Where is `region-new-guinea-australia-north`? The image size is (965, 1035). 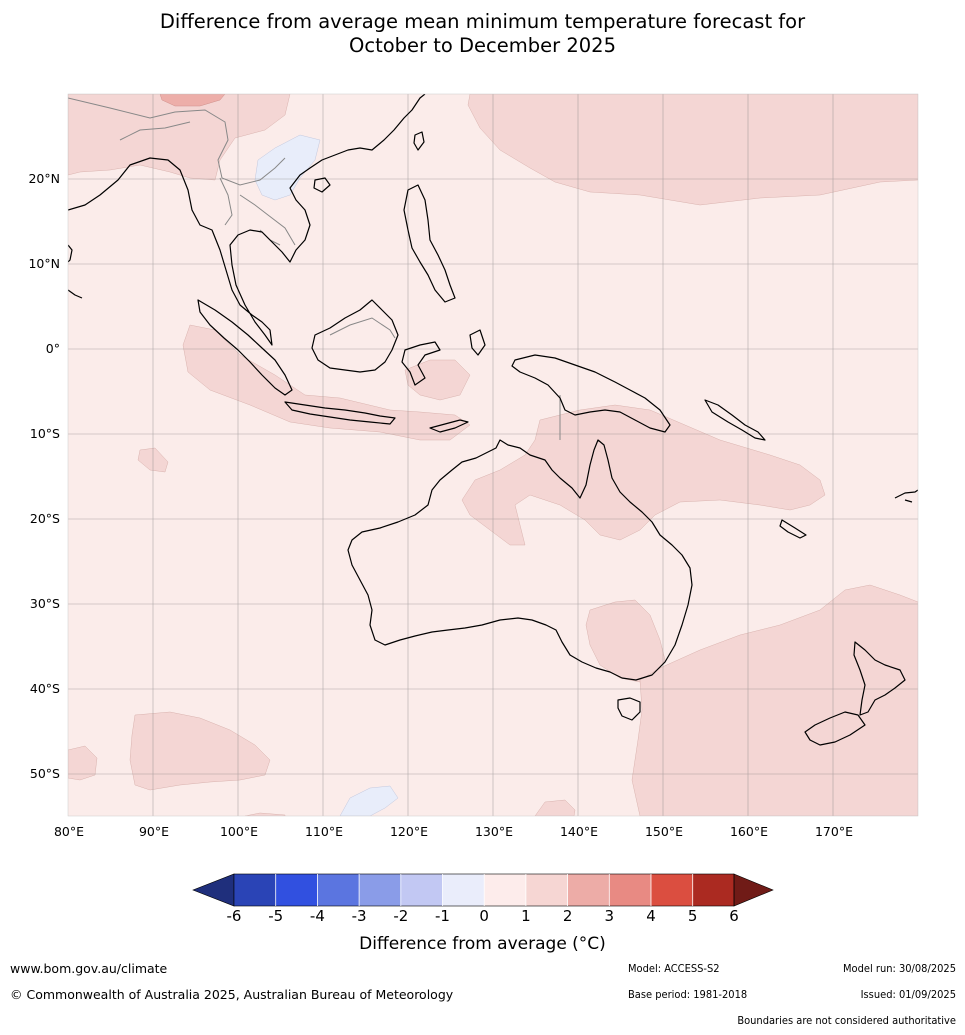
region-new-guinea-australia-north is located at coordinates (643, 475).